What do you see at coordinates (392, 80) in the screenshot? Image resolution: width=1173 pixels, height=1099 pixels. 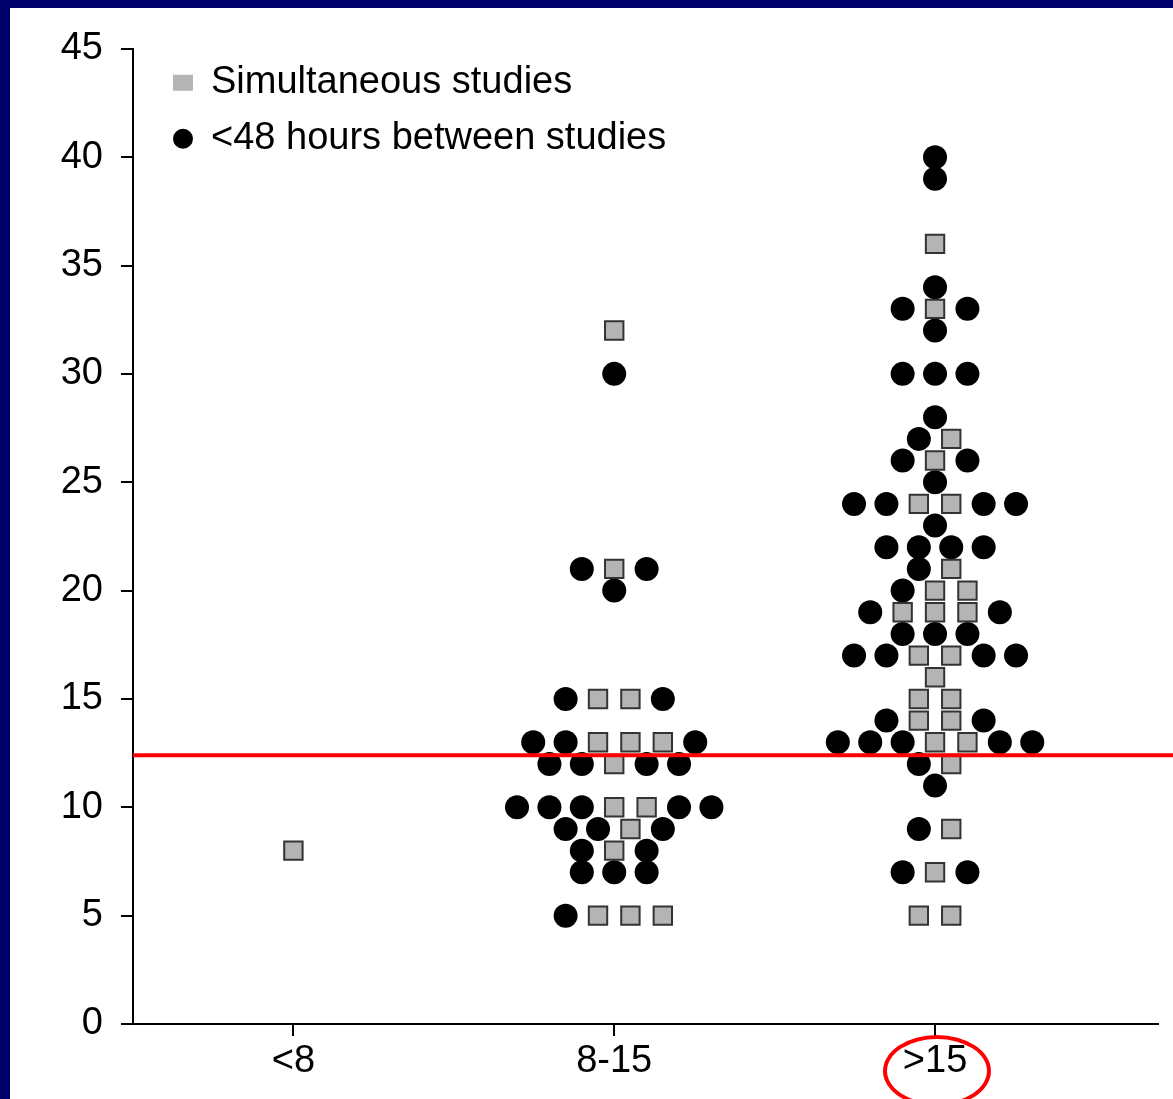 I see `legend-label: Simultaneous studies` at bounding box center [392, 80].